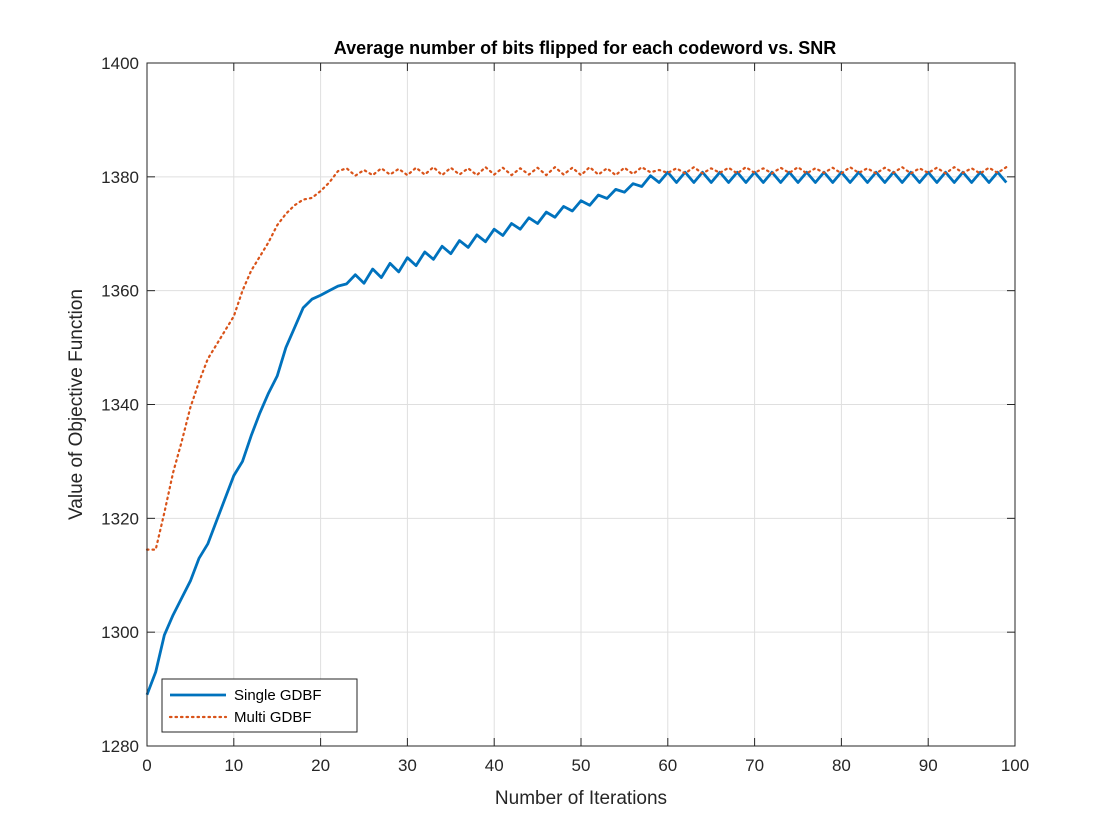 This screenshot has width=1120, height=840. Describe the element at coordinates (581, 765) in the screenshot. I see `x-tick-label: 50` at that location.